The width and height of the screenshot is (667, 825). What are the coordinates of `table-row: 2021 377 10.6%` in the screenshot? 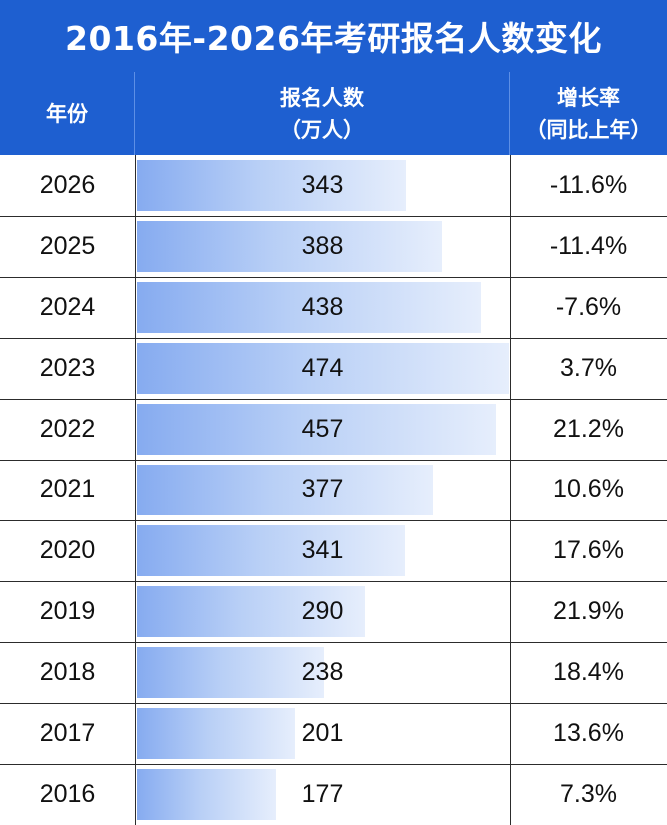 It's located at (333, 490).